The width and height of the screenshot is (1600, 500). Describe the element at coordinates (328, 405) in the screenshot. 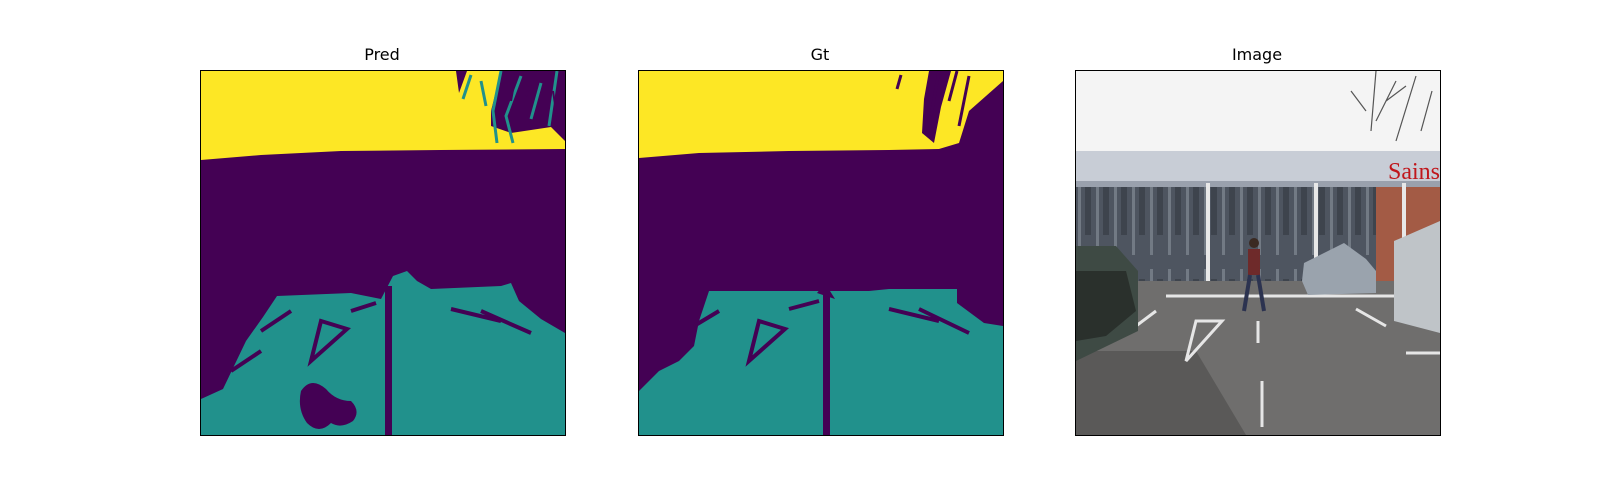

I see `blob-region` at that location.